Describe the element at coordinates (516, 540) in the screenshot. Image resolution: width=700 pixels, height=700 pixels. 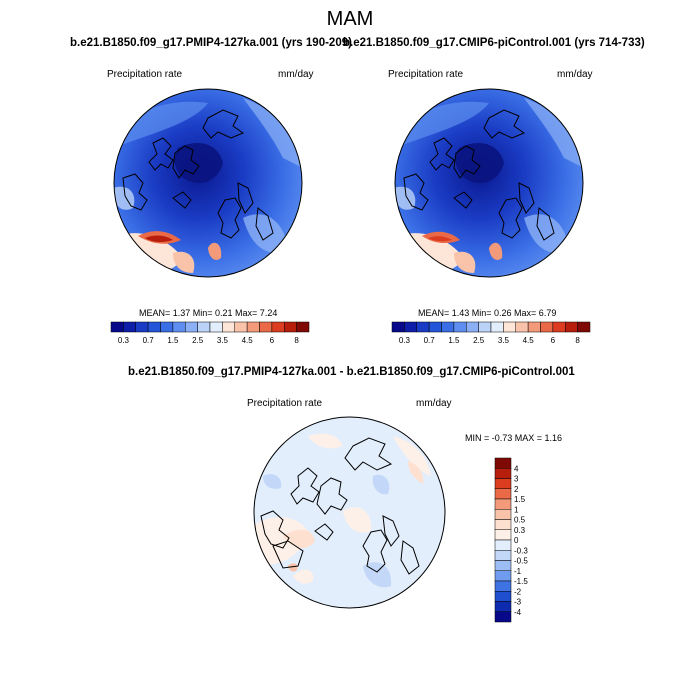
I see `panel3-colorbar-tick-label: 0` at that location.